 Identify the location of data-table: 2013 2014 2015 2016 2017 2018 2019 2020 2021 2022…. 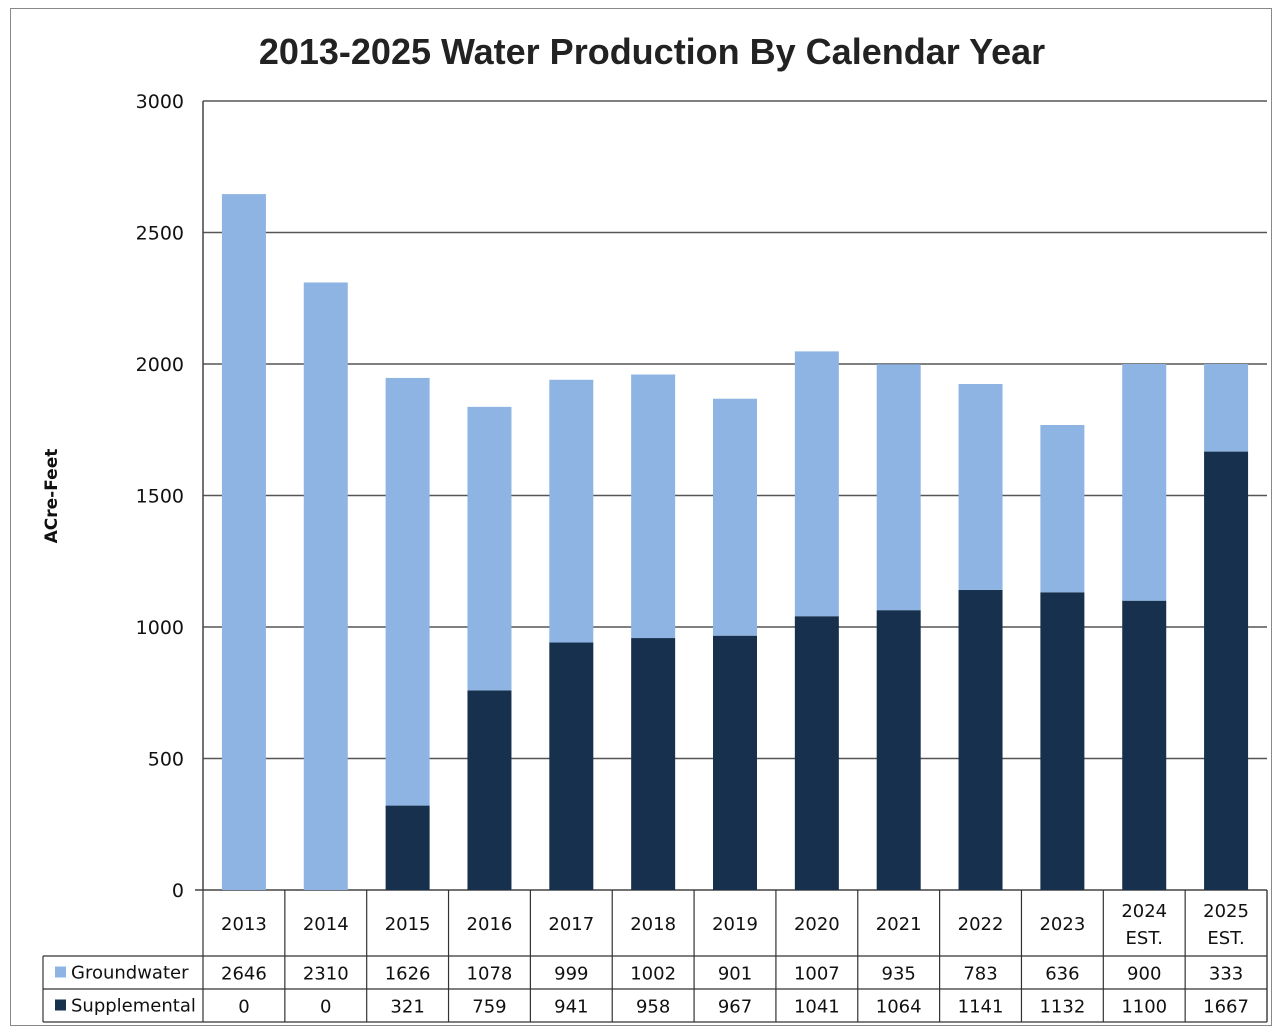
(655, 956).